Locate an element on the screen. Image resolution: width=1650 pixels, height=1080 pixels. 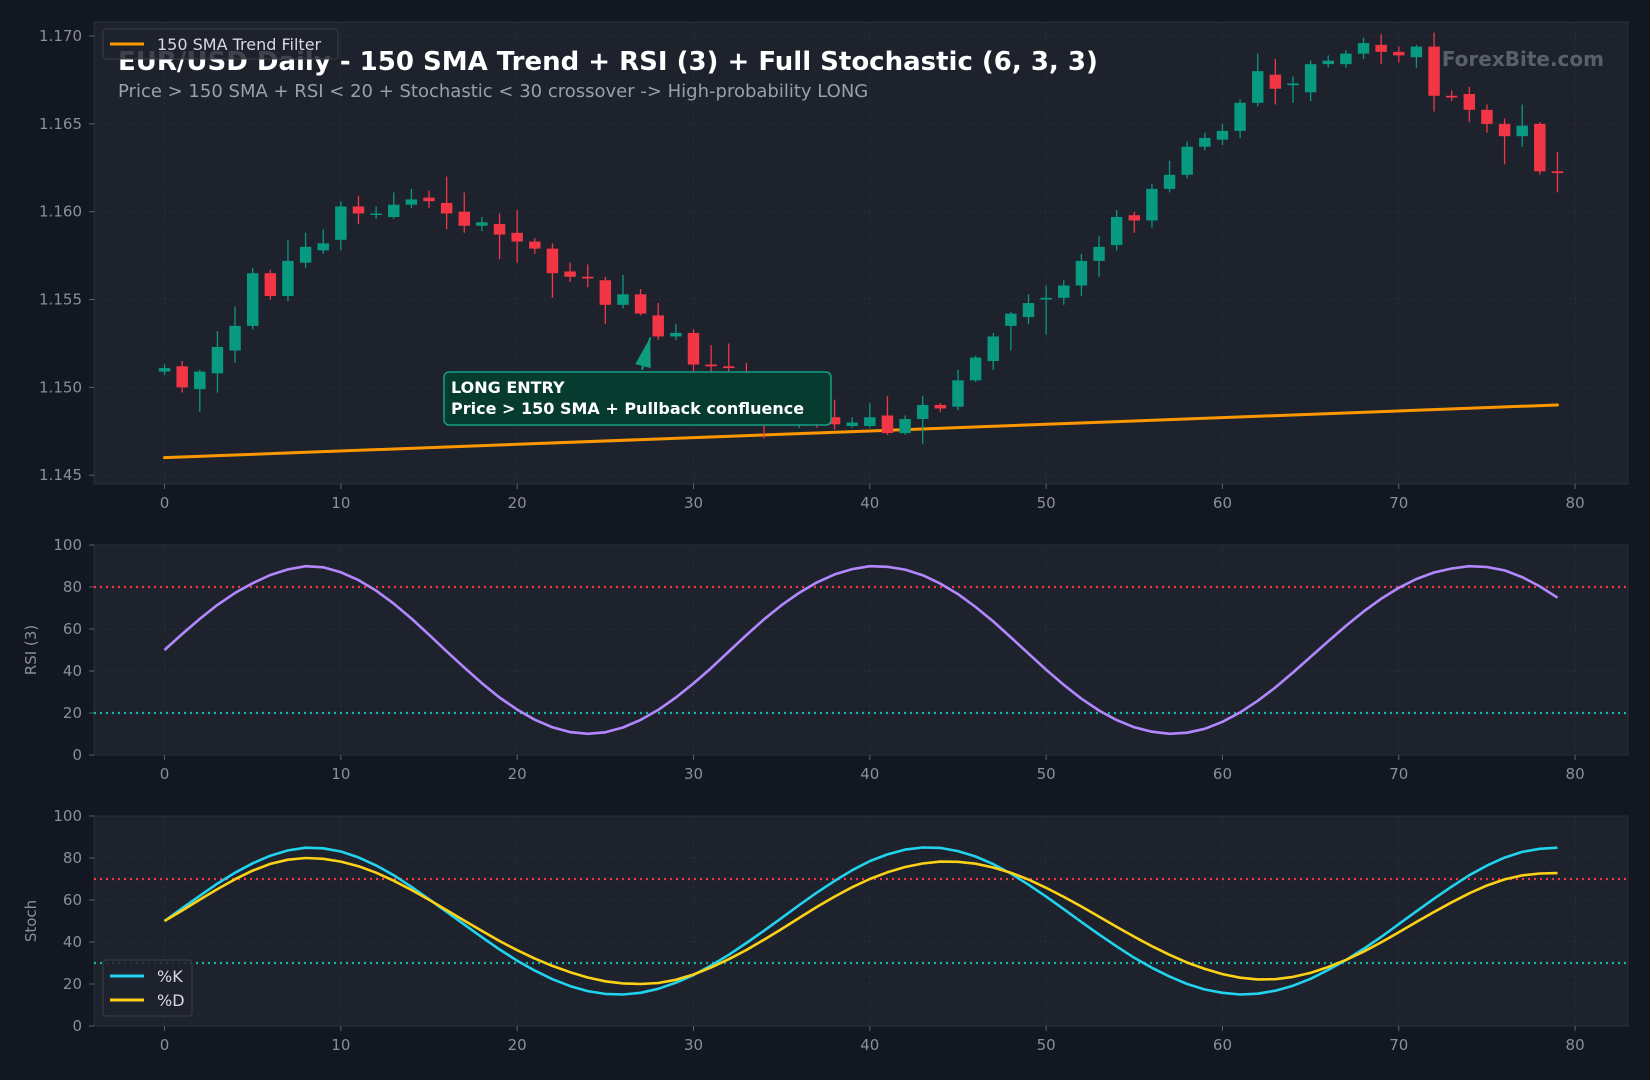
price-y-tick-label: 1.155 is located at coordinates (60, 300).